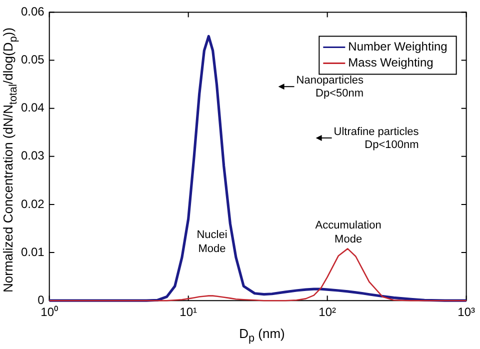 The height and width of the screenshot is (349, 480). I want to click on y-tick-label: 0.06, so click(32, 11).